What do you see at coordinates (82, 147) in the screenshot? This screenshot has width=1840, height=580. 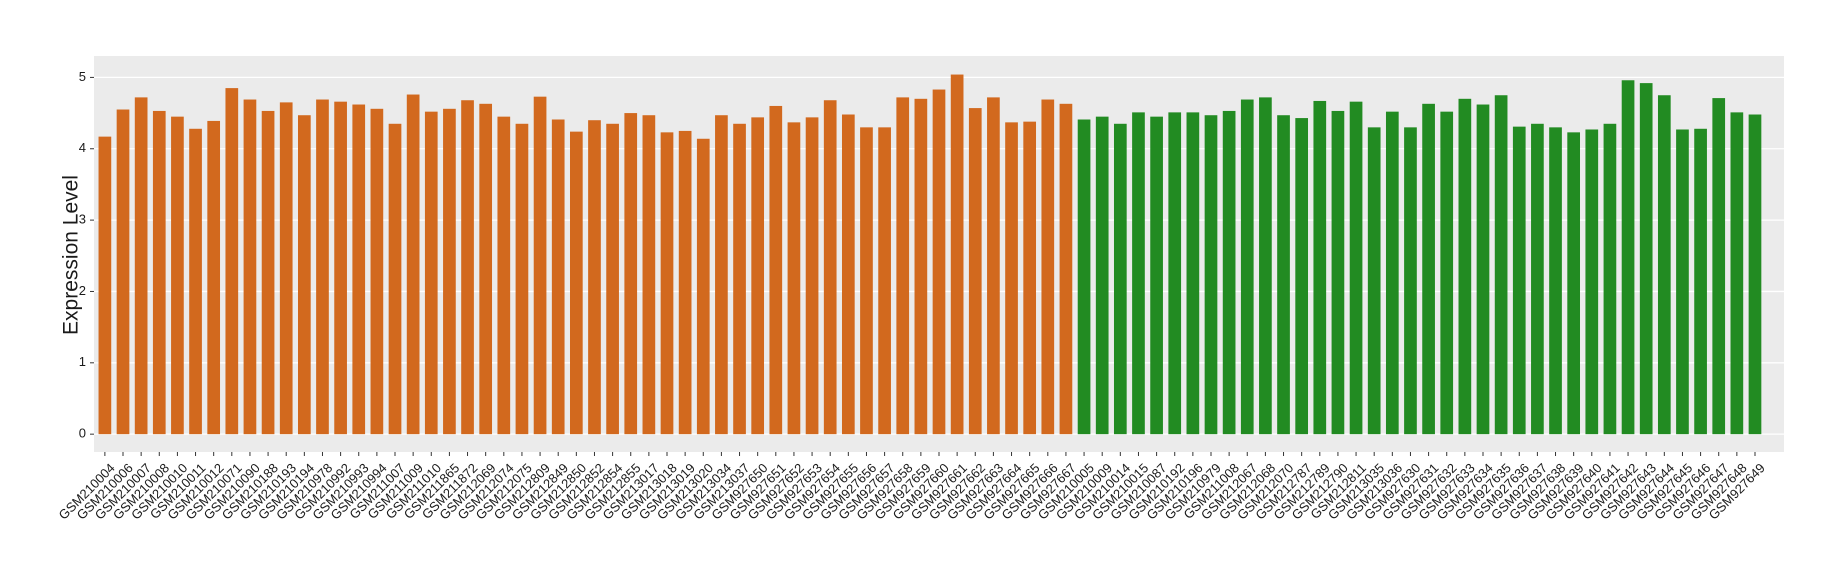 I see `y-tick-label: 4` at bounding box center [82, 147].